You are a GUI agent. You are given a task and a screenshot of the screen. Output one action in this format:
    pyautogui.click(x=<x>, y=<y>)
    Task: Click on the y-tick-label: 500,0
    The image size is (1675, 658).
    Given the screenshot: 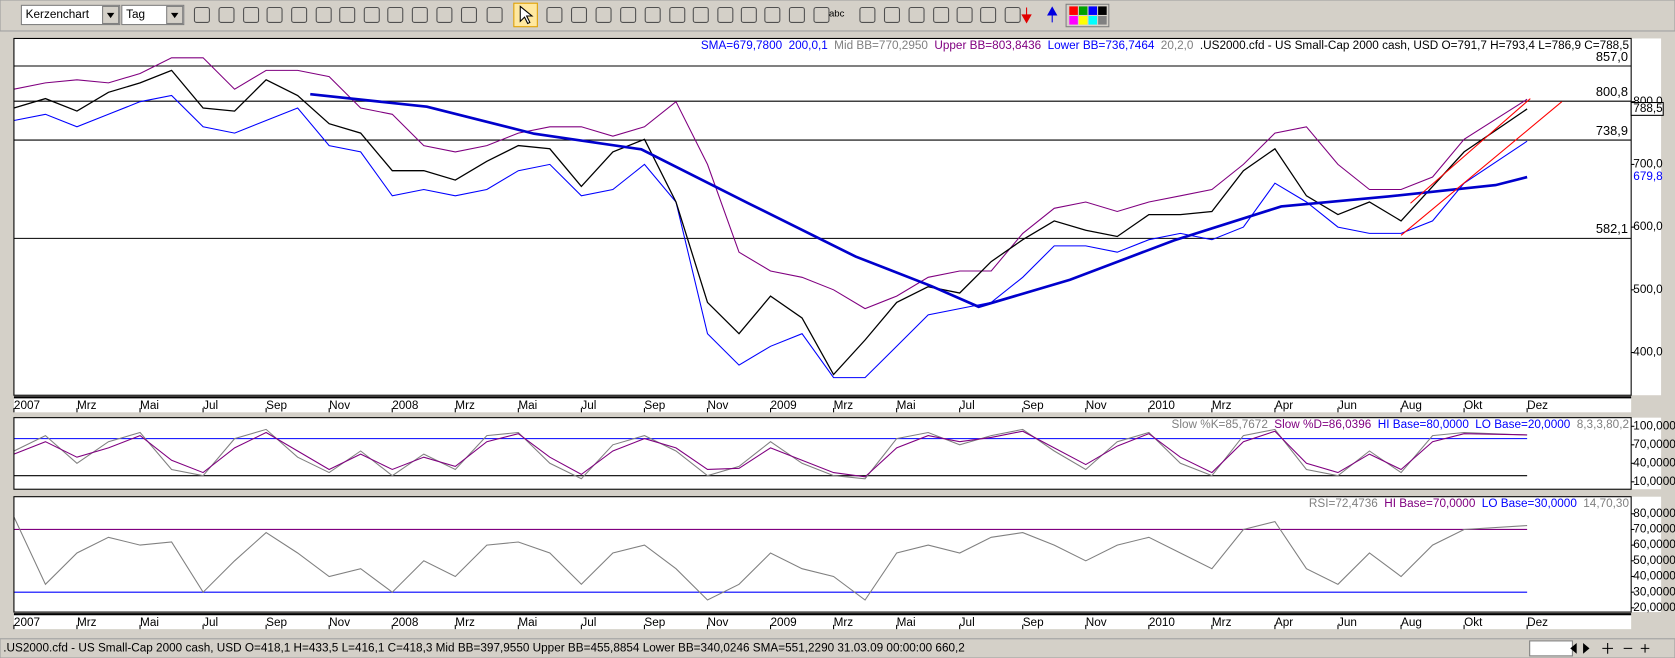 What is the action you would take?
    pyautogui.click(x=1648, y=289)
    